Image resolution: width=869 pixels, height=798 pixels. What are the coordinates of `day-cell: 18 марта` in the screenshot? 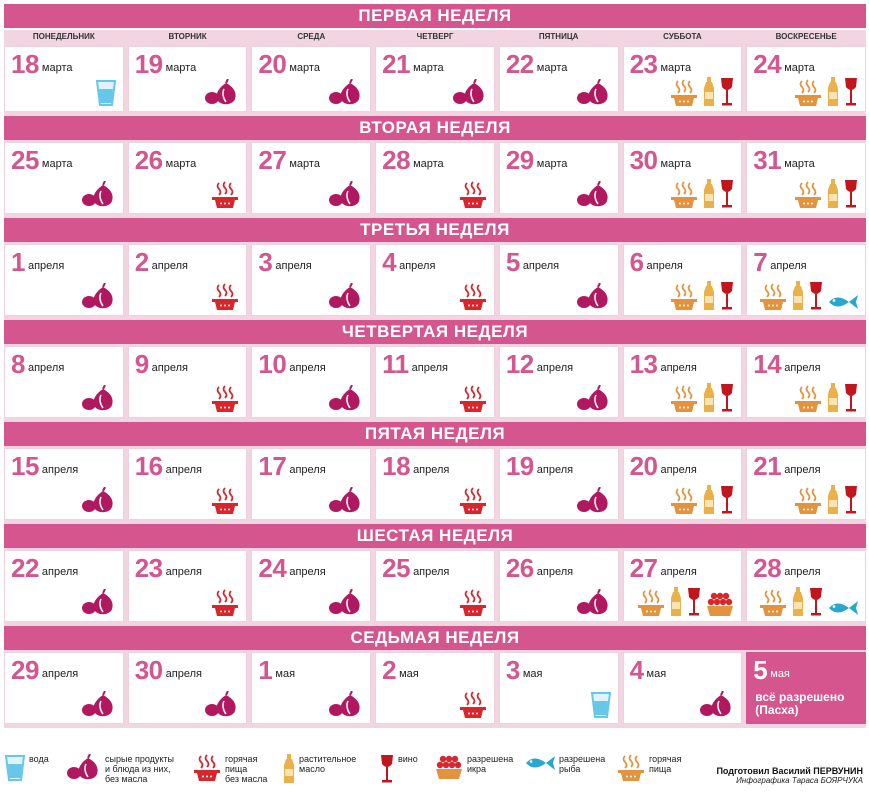 It's located at (64, 79).